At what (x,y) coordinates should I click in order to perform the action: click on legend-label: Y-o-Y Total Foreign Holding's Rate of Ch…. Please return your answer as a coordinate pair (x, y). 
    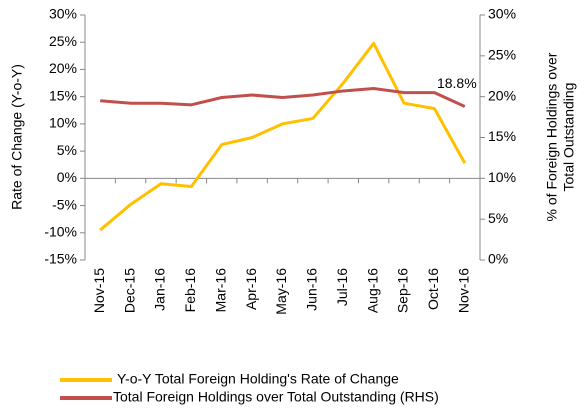
    Looking at the image, I should click on (258, 379).